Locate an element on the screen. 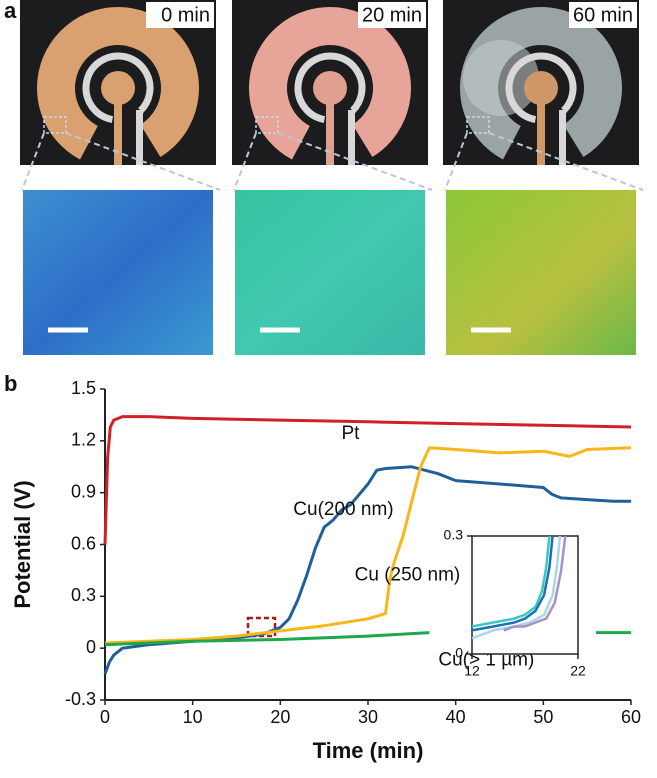 The width and height of the screenshot is (657, 778). panel-label: b is located at coordinates (10, 383).